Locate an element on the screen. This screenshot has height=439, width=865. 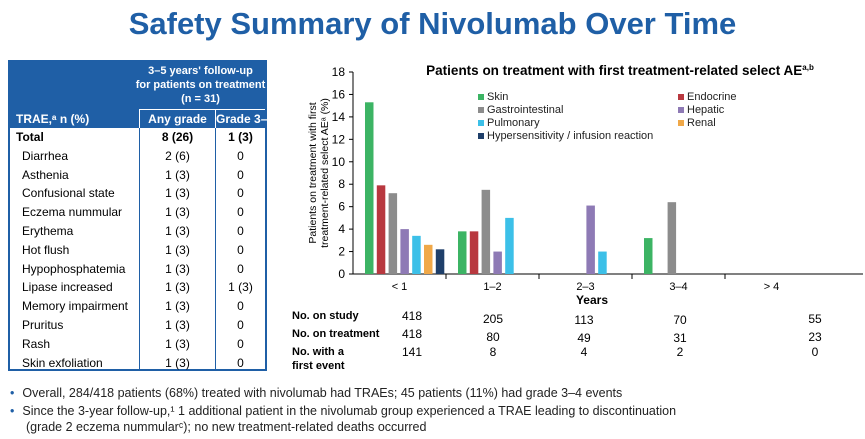
bar-hypersensitivity is located at coordinates (440, 261).